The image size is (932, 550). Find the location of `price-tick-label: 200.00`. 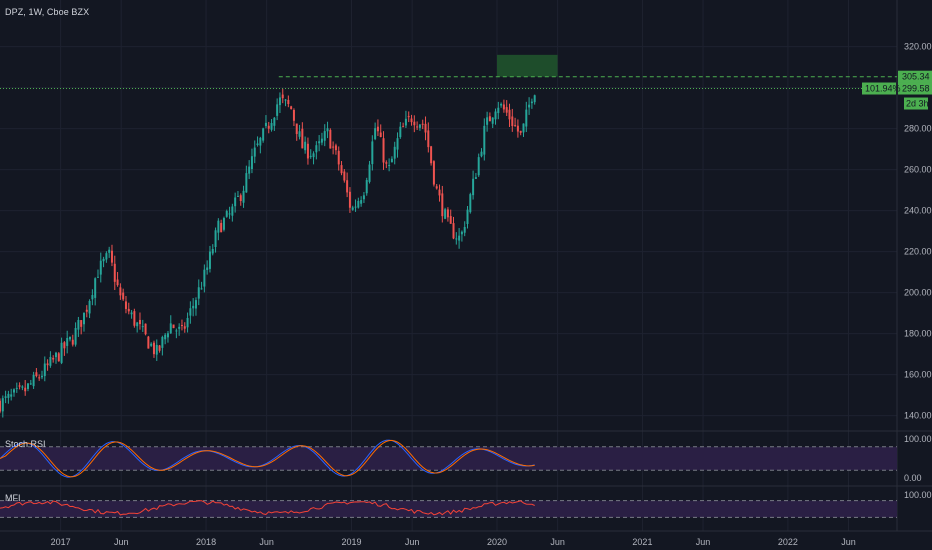

price-tick-label: 200.00 is located at coordinates (918, 293).